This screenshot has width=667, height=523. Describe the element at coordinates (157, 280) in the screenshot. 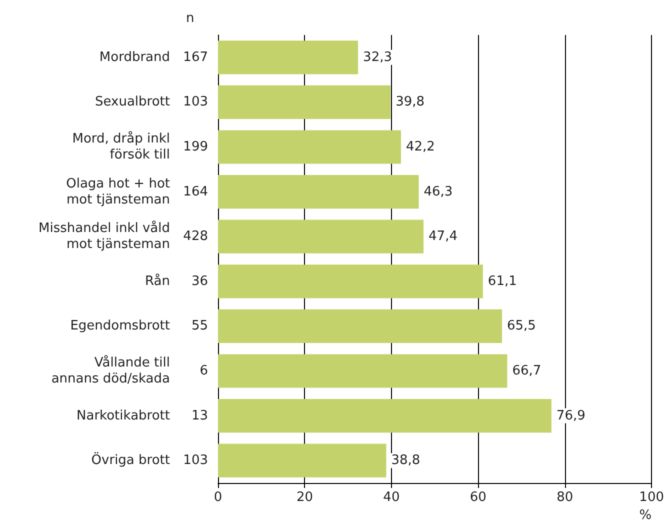

I see `y-tick-label: Rån` at that location.